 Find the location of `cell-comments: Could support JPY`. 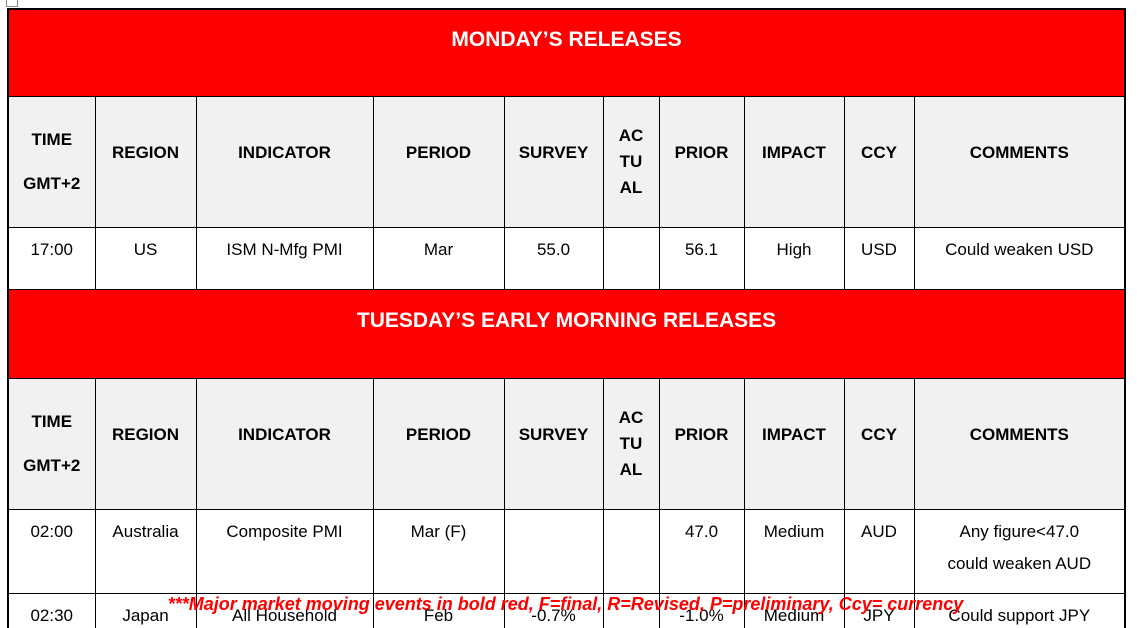

cell-comments: Could support JPY is located at coordinates (1019, 610).